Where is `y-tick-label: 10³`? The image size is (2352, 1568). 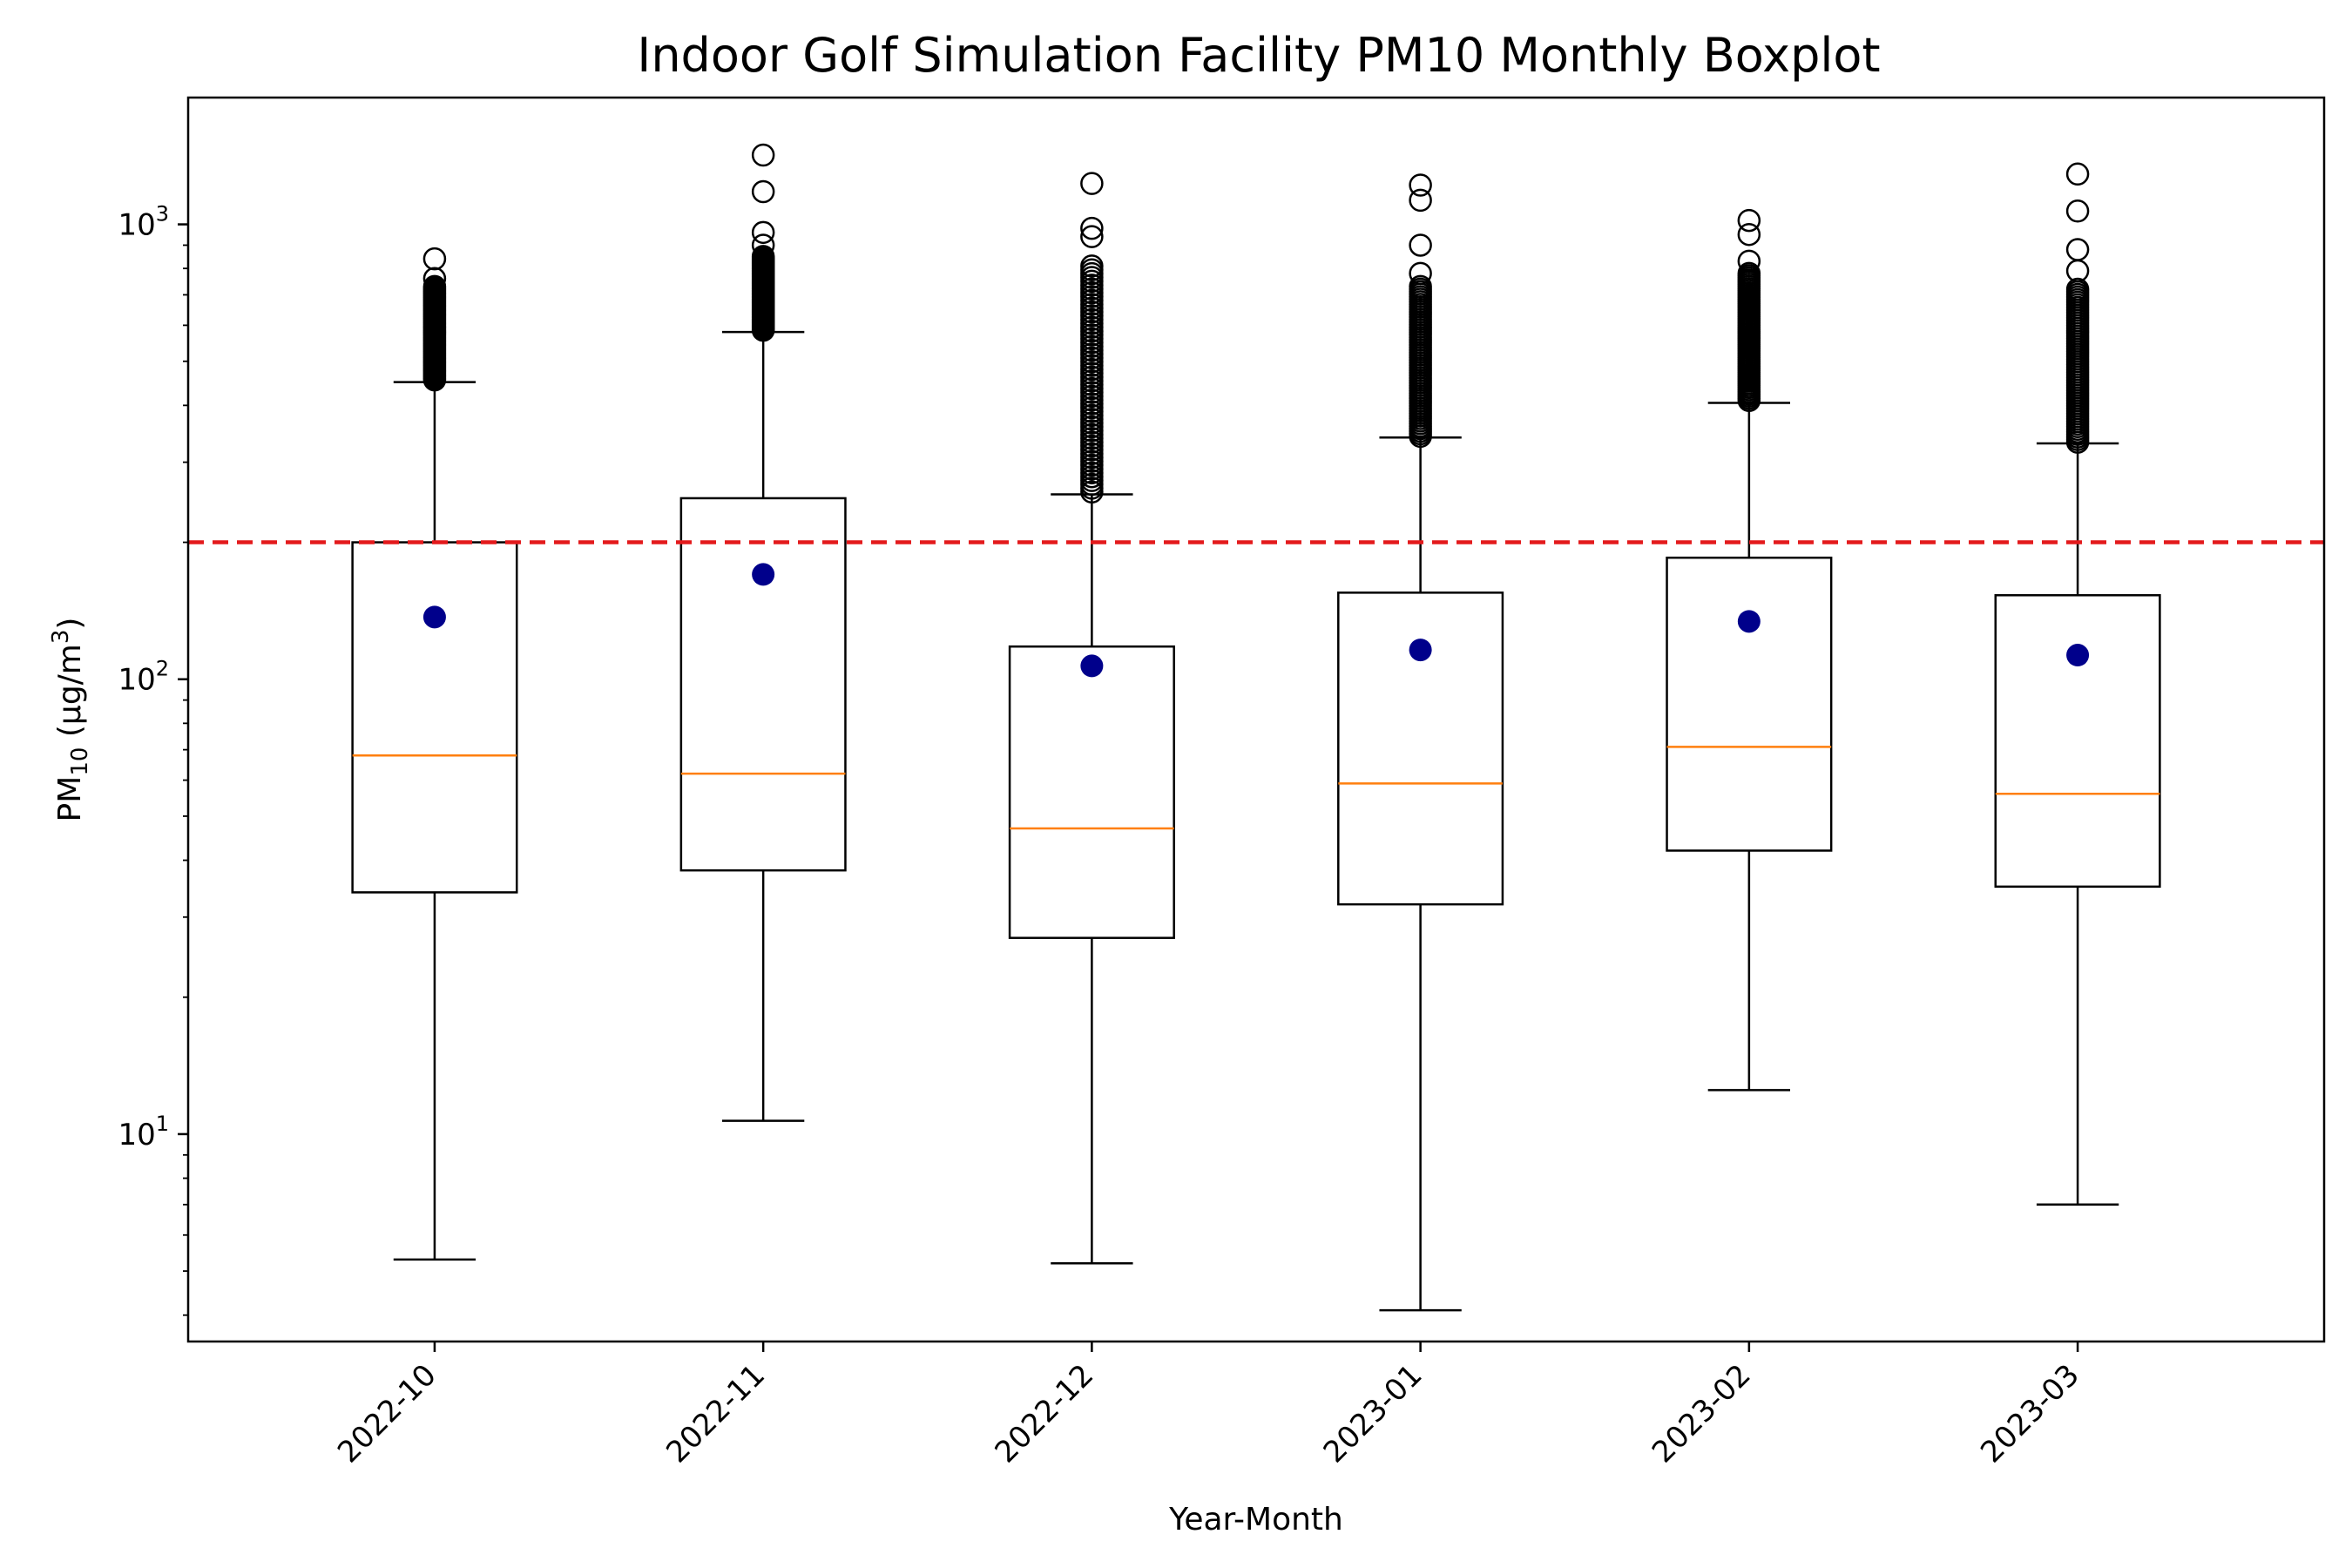 y-tick-label: 10³ is located at coordinates (143, 222).